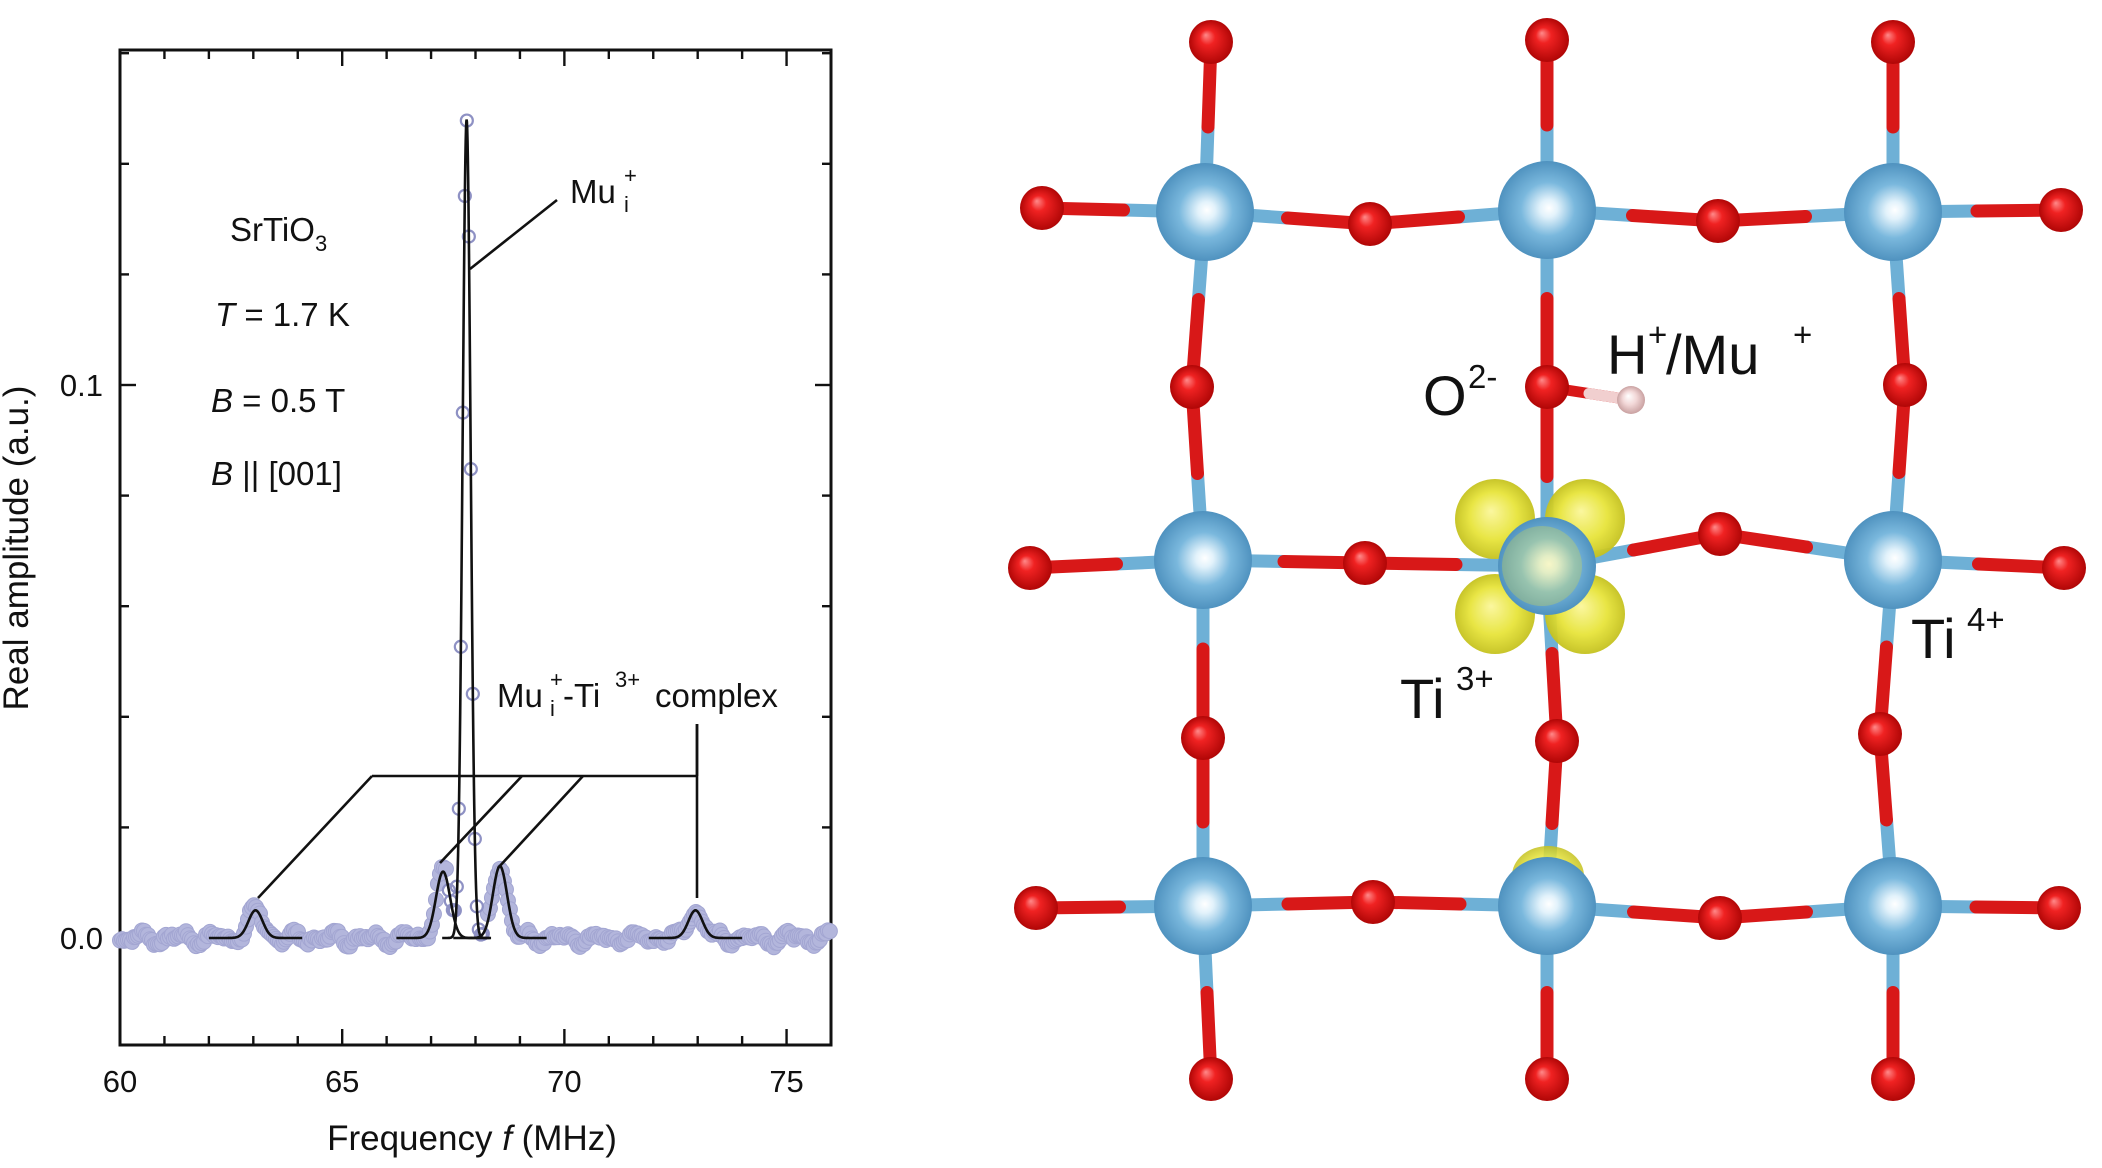 The width and height of the screenshot is (2102, 1168). Describe the element at coordinates (1631, 400) in the screenshot. I see `hydrogen-atom` at that location.